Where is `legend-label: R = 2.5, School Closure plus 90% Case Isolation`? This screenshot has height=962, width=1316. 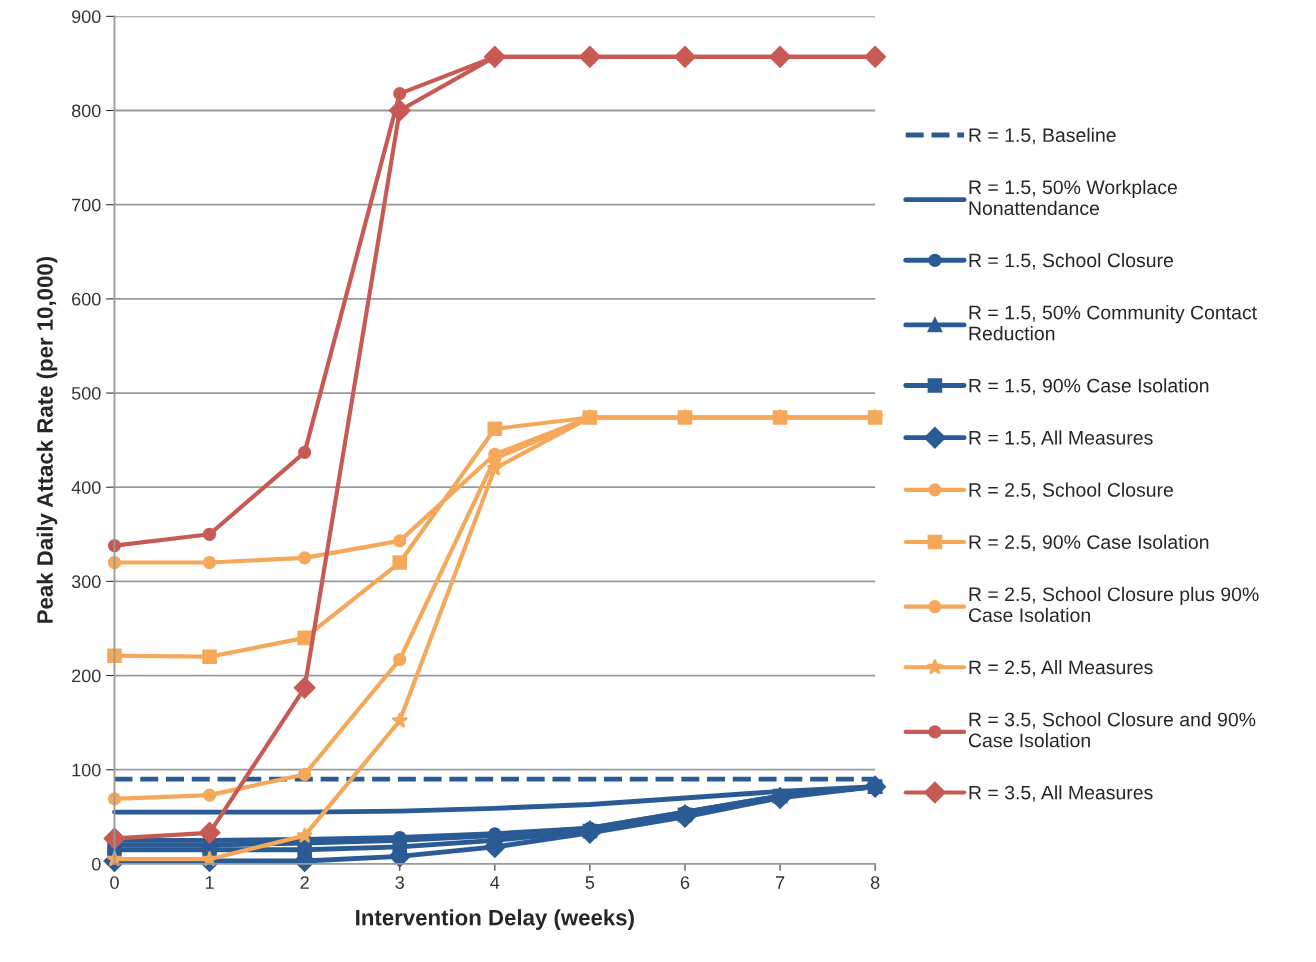
legend-label: R = 2.5, School Closure plus 90% Case Isolation is located at coordinates (1113, 604).